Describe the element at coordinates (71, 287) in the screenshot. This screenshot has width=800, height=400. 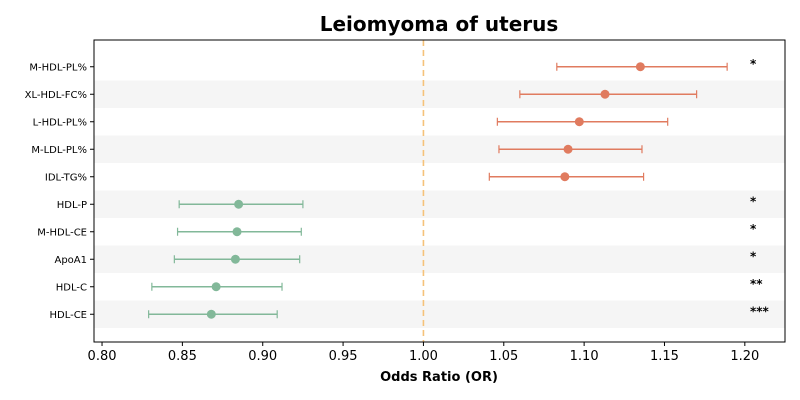
I see `y-tick-label: HDL-C` at that location.